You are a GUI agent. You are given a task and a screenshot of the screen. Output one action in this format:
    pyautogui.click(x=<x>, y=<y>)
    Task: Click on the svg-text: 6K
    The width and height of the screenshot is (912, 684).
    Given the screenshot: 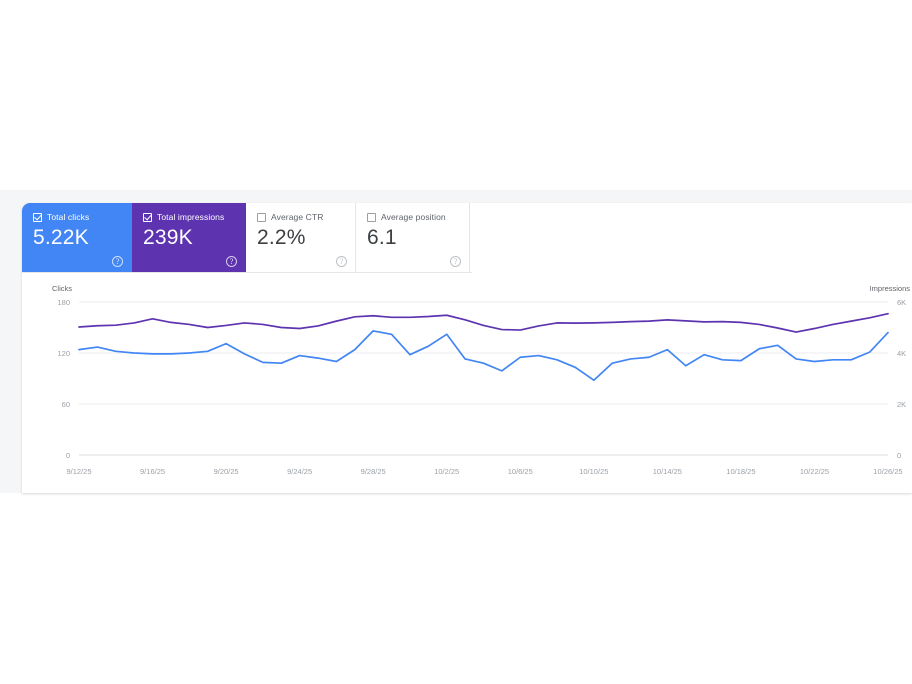 What is the action you would take?
    pyautogui.click(x=901, y=302)
    